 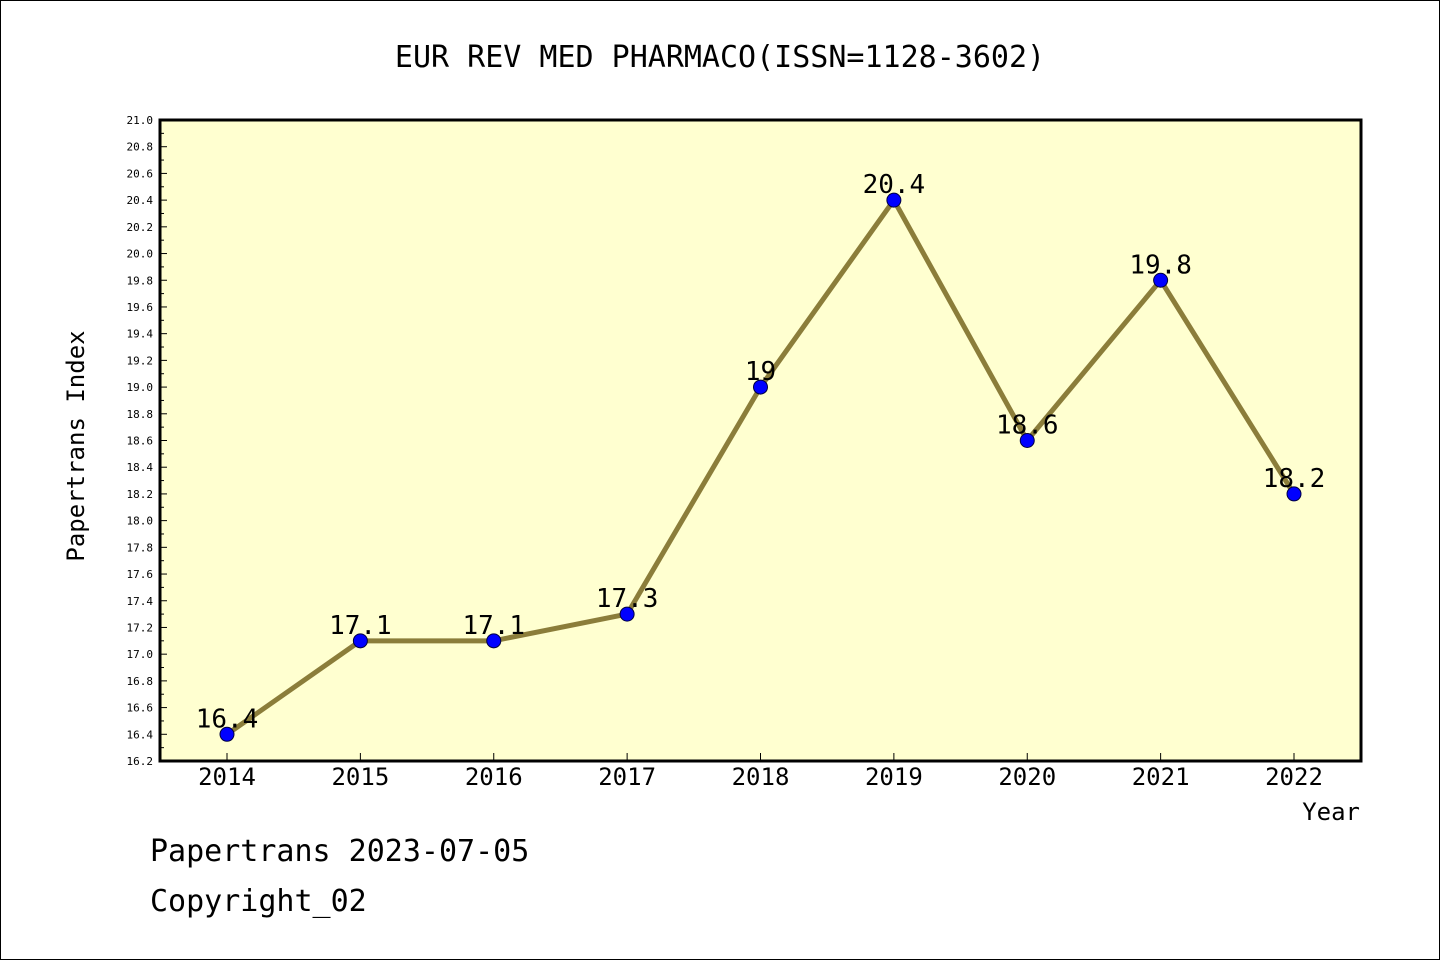 What do you see at coordinates (140, 681) in the screenshot?
I see `y-tick-label: 16.8` at bounding box center [140, 681].